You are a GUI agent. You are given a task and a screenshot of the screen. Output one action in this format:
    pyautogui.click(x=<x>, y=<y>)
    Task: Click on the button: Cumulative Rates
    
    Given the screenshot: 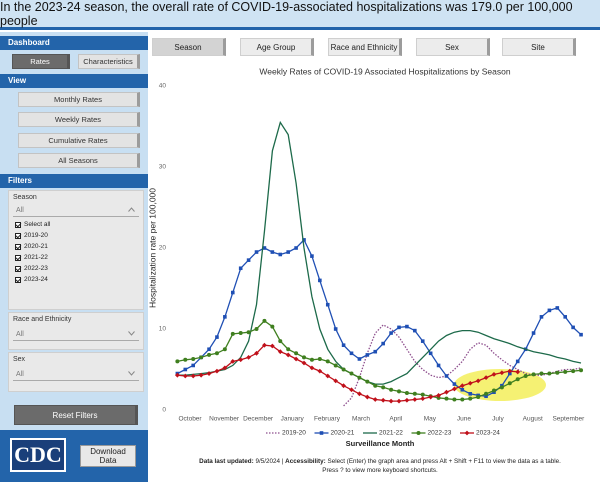 What is the action you would take?
    pyautogui.click(x=79, y=140)
    